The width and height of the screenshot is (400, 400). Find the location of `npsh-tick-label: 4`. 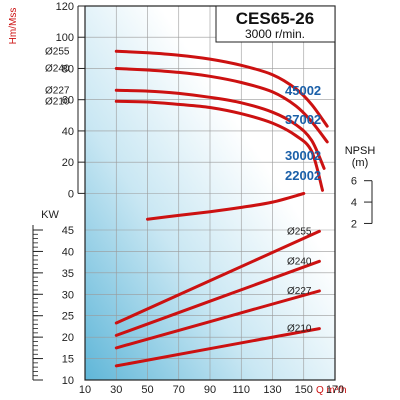

npsh-tick-label: 4 is located at coordinates (354, 203).